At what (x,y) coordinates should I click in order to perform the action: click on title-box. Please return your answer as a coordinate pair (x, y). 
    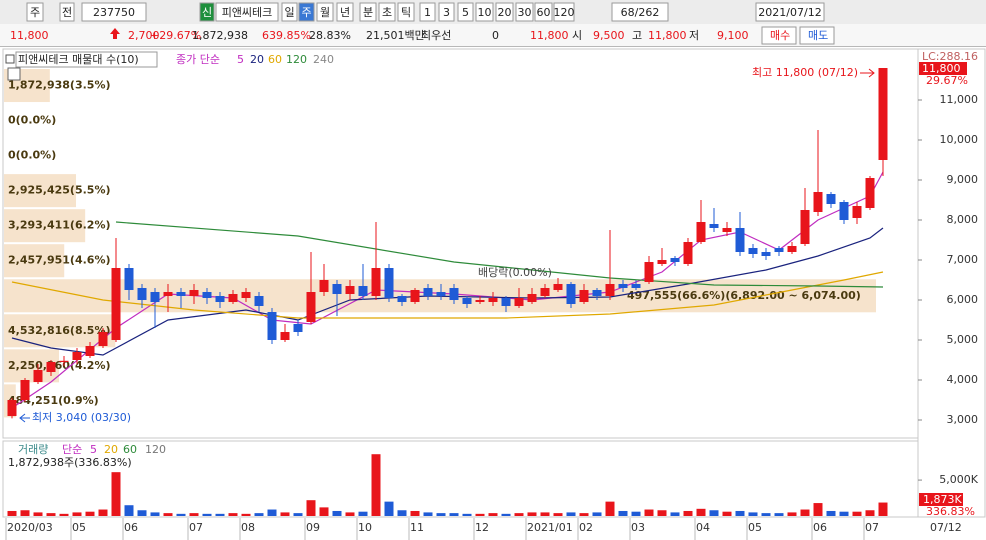
    Looking at the image, I should click on (86, 59).